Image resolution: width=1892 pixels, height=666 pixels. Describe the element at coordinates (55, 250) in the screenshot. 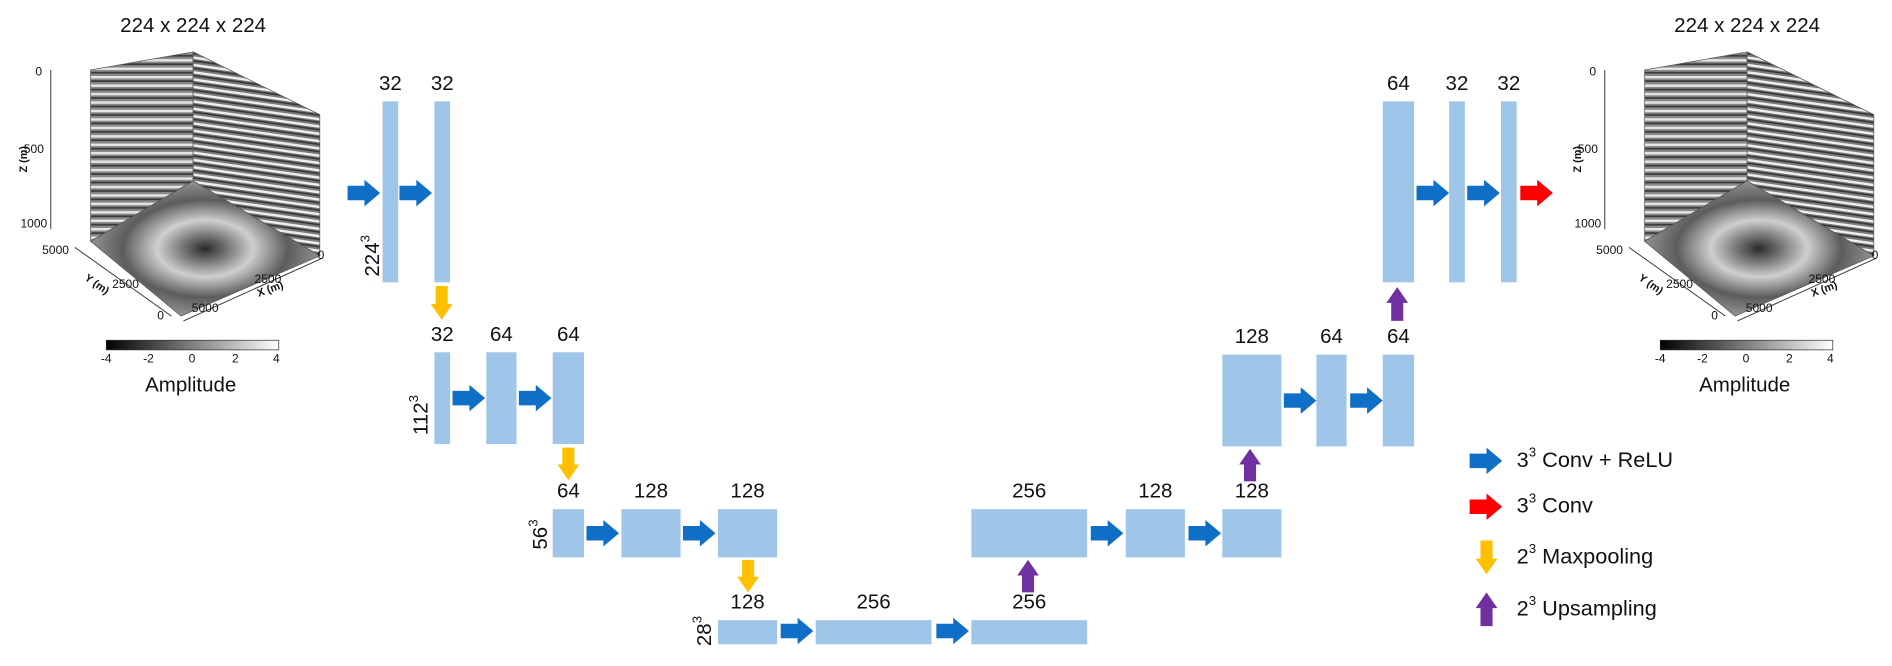

I see `y-tick-label: 5000` at that location.